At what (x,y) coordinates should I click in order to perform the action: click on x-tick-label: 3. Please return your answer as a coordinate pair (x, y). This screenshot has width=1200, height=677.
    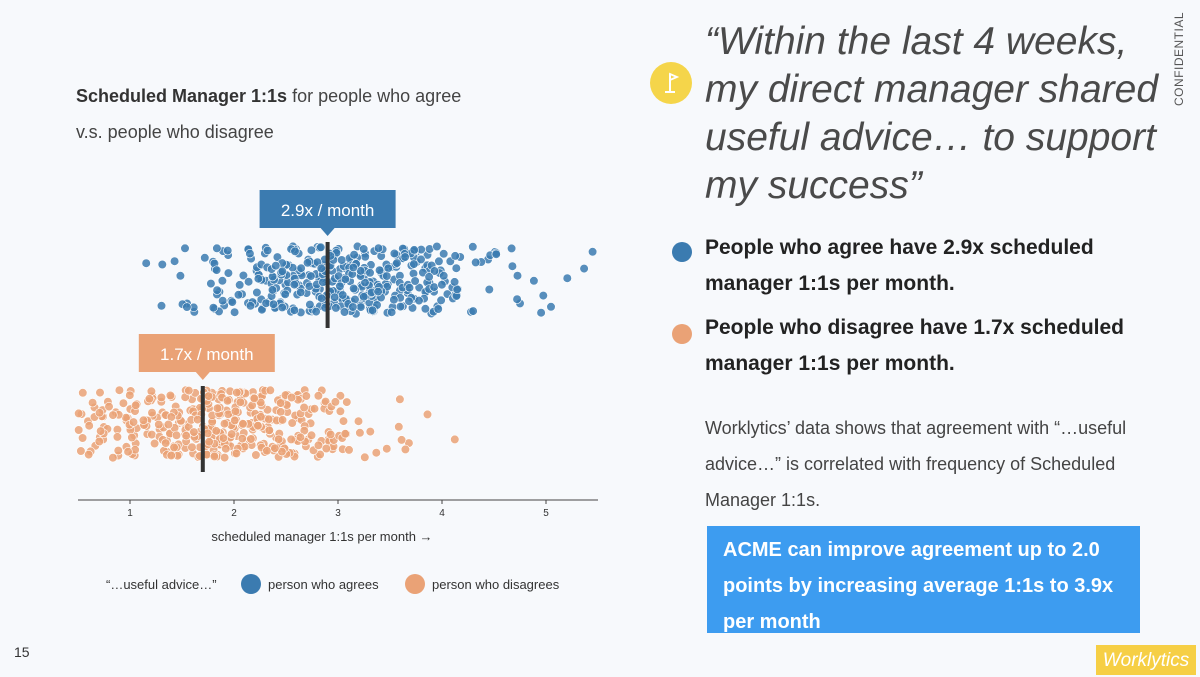
    Looking at the image, I should click on (338, 513).